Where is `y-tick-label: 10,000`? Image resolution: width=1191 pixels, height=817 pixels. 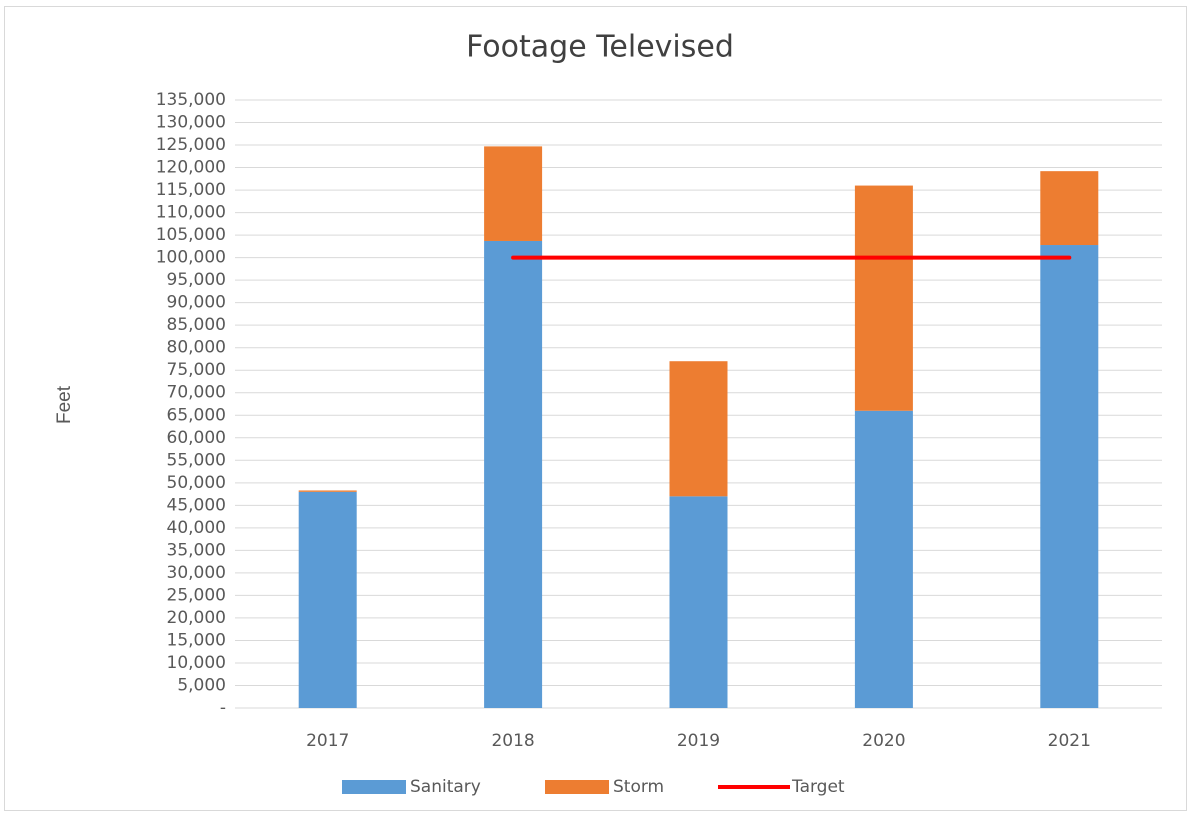 y-tick-label: 10,000 is located at coordinates (196, 663).